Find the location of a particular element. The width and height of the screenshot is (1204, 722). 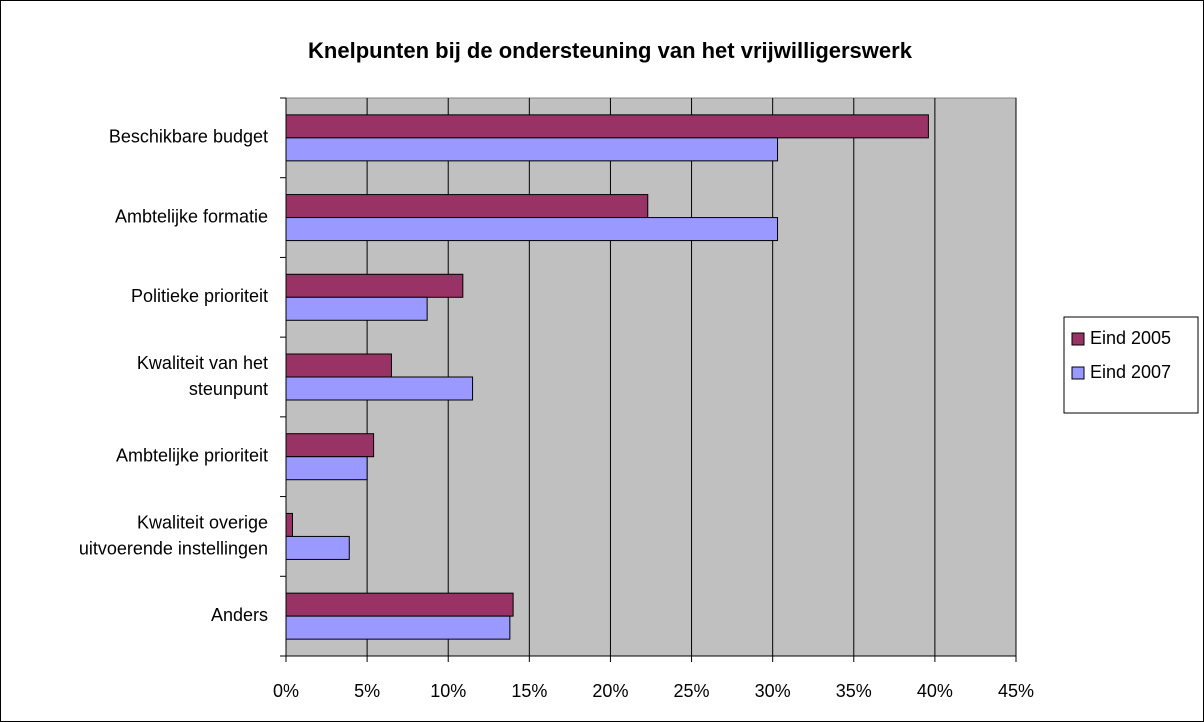

y-tick-label: Kwaliteit van het steunpunt is located at coordinates (202, 376).